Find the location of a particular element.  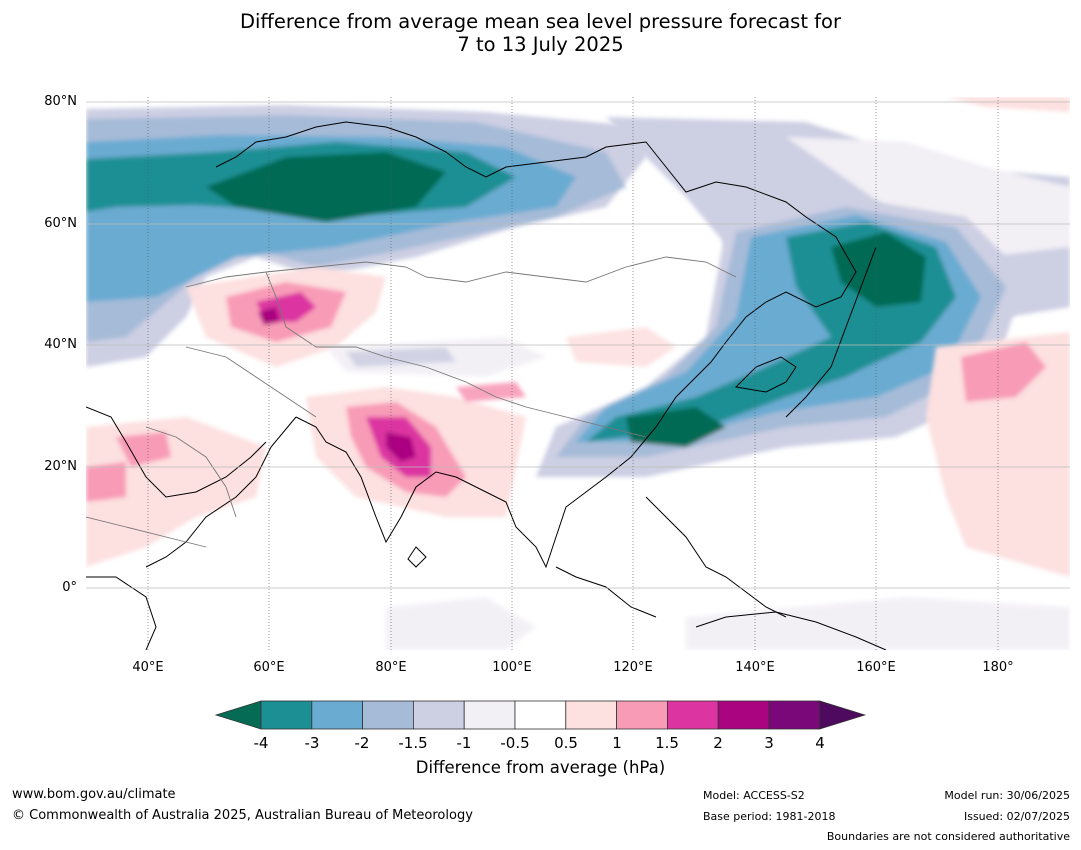

footer-base-period: Base period: 1981-2018 is located at coordinates (769, 816).